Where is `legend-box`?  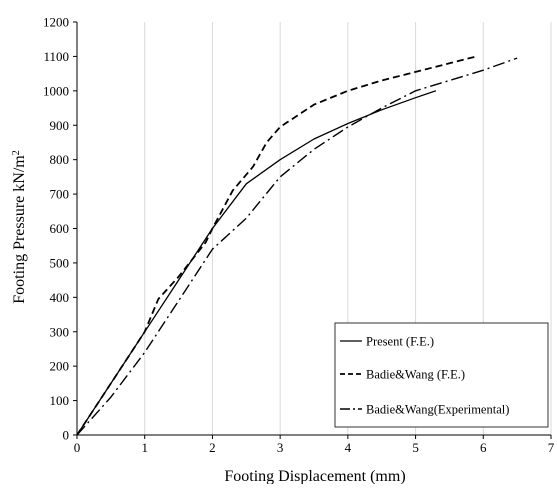 legend-box is located at coordinates (441, 375).